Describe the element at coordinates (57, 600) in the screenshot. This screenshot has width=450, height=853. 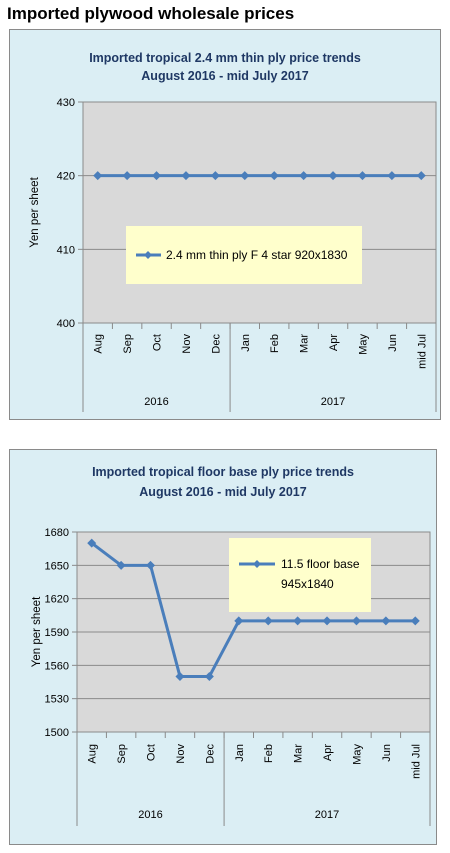
I see `y-tick-label: 1620` at that location.